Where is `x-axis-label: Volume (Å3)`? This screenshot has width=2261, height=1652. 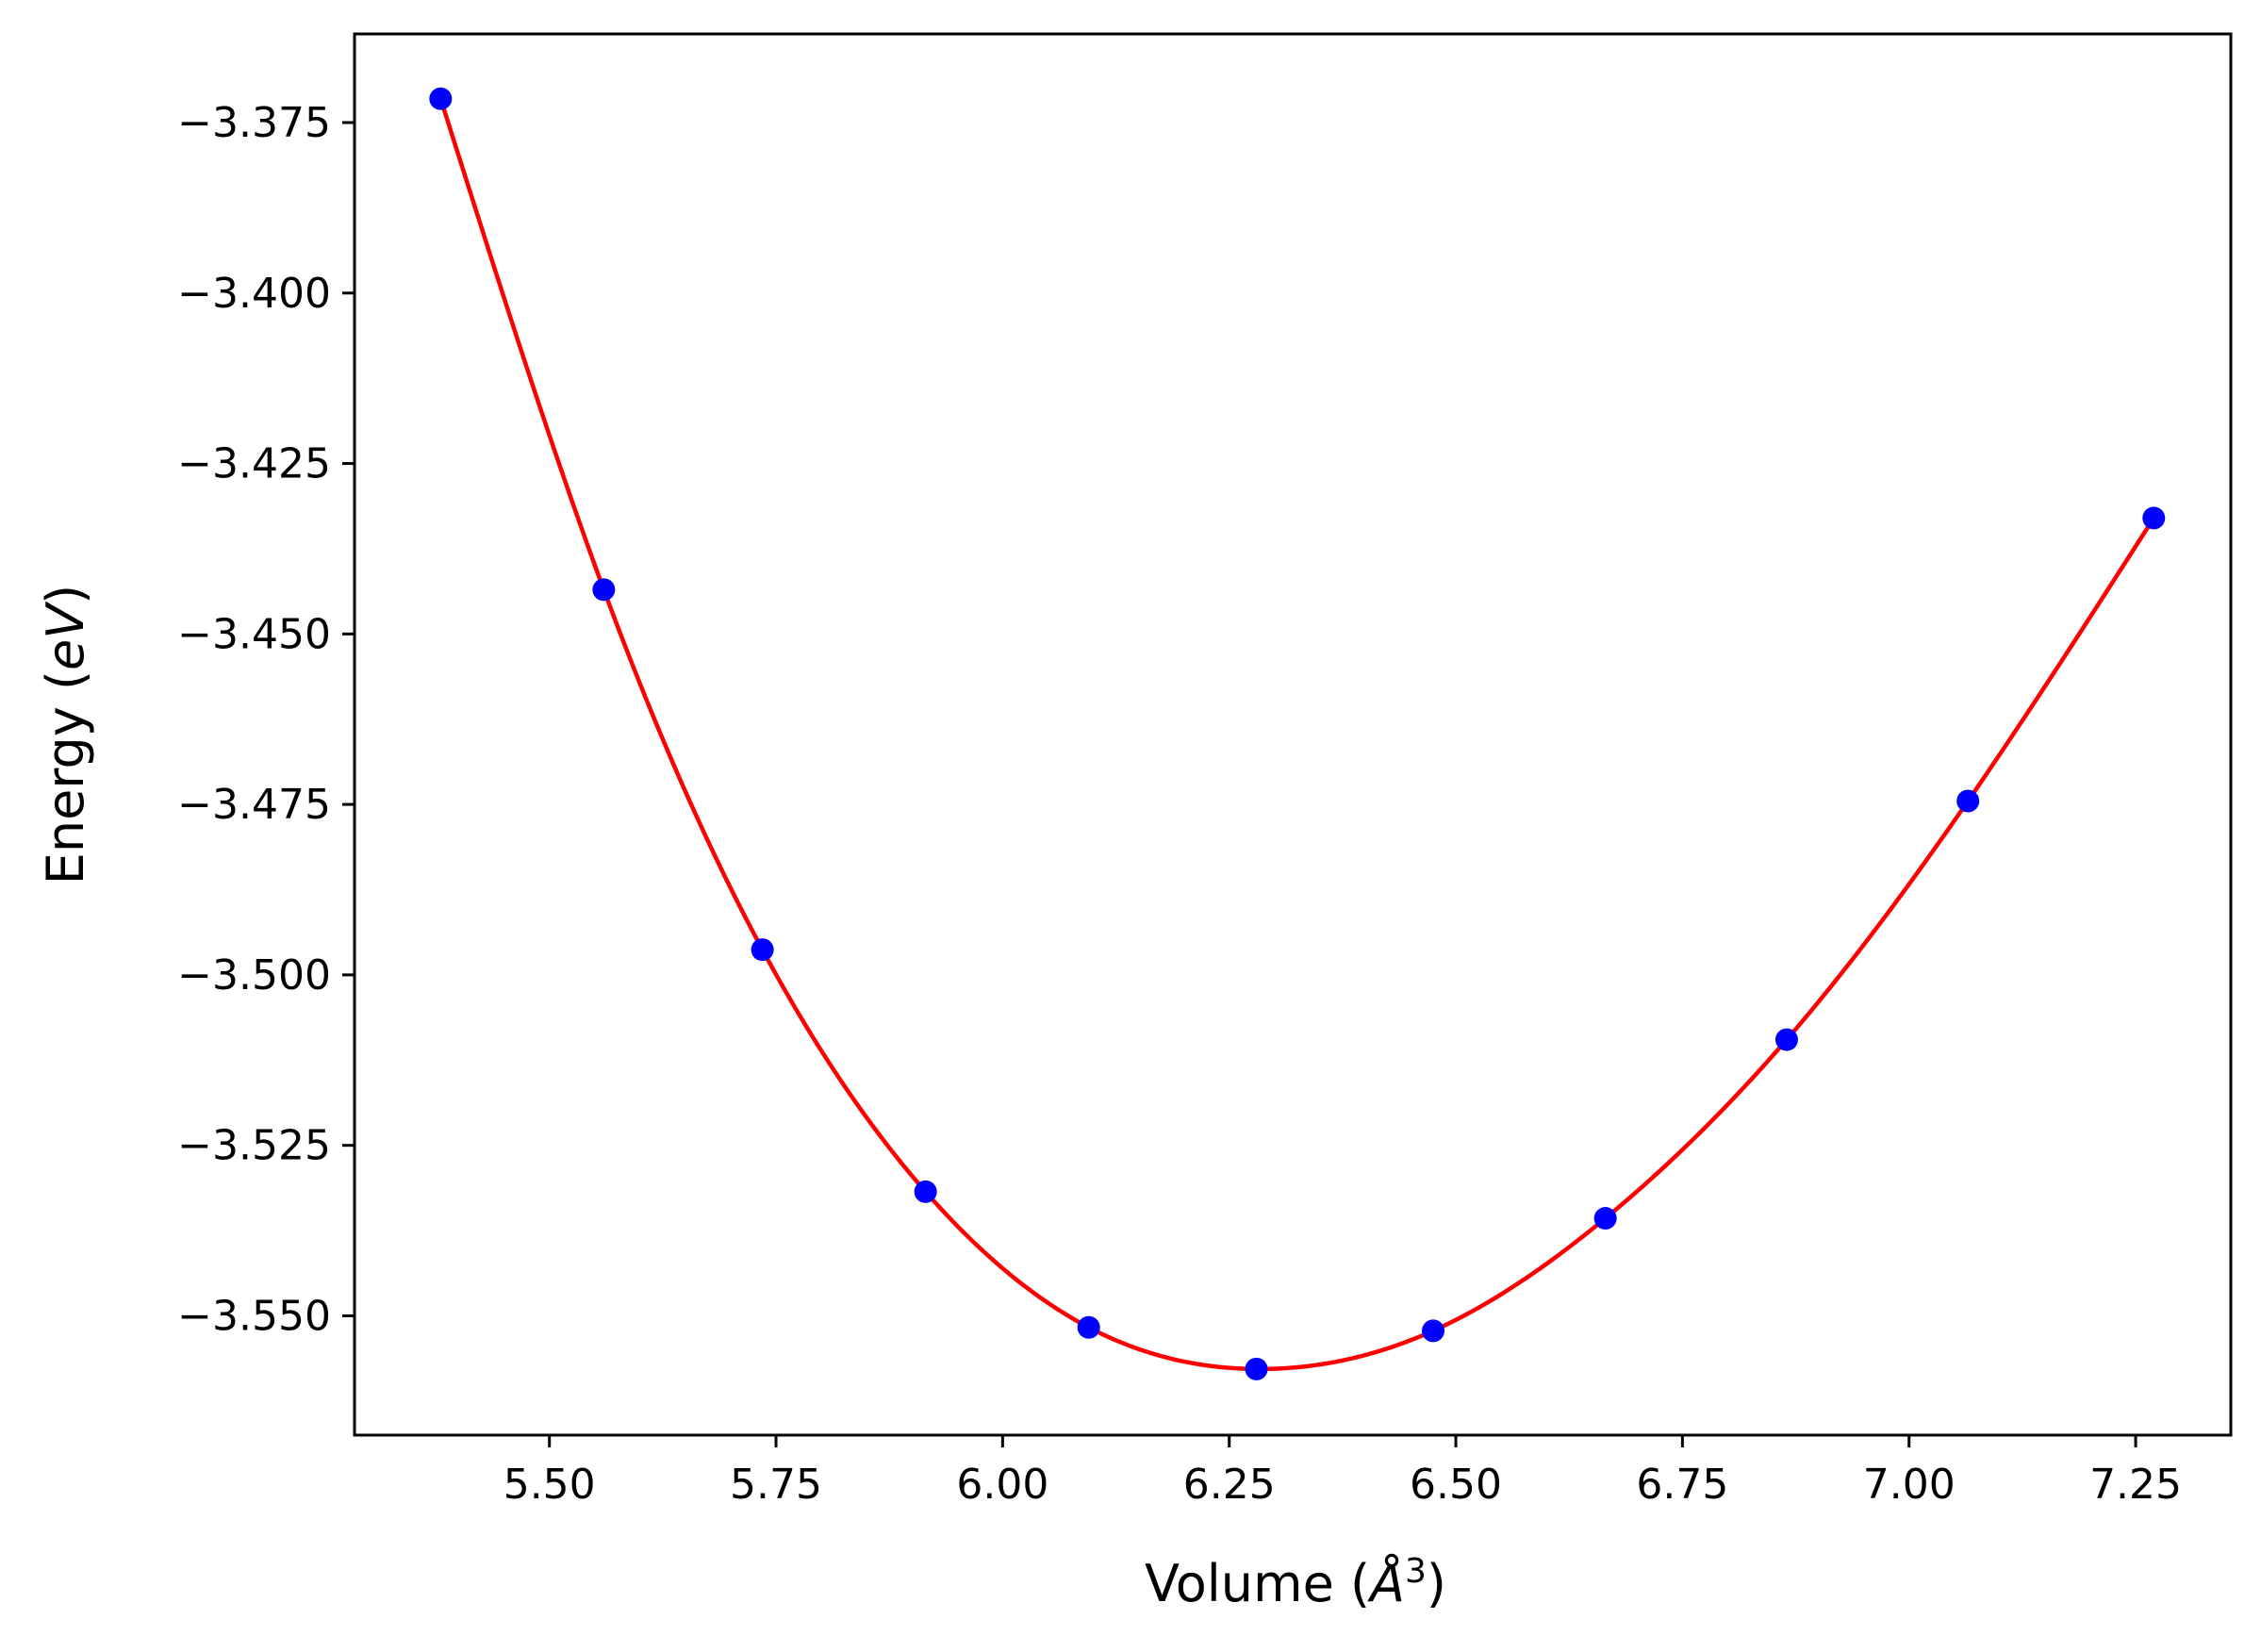 x-axis-label: Volume (Å3) is located at coordinates (1295, 1583).